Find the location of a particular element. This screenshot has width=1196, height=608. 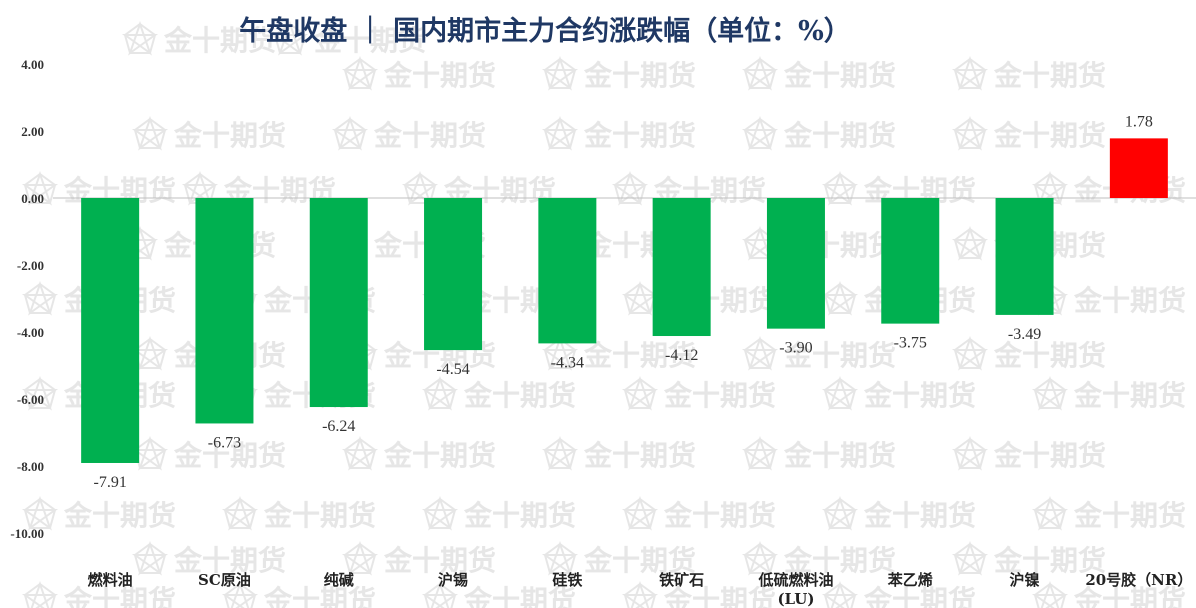

y-tick-label: -6.00 is located at coordinates (30, 399).